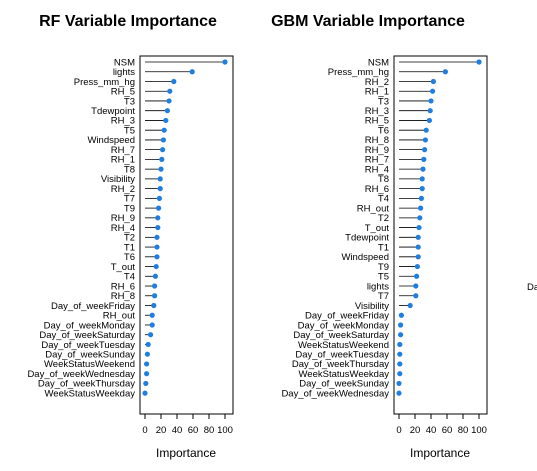 The width and height of the screenshot is (537, 471). Describe the element at coordinates (532, 287) in the screenshot. I see `cutoff-label: Da` at that location.